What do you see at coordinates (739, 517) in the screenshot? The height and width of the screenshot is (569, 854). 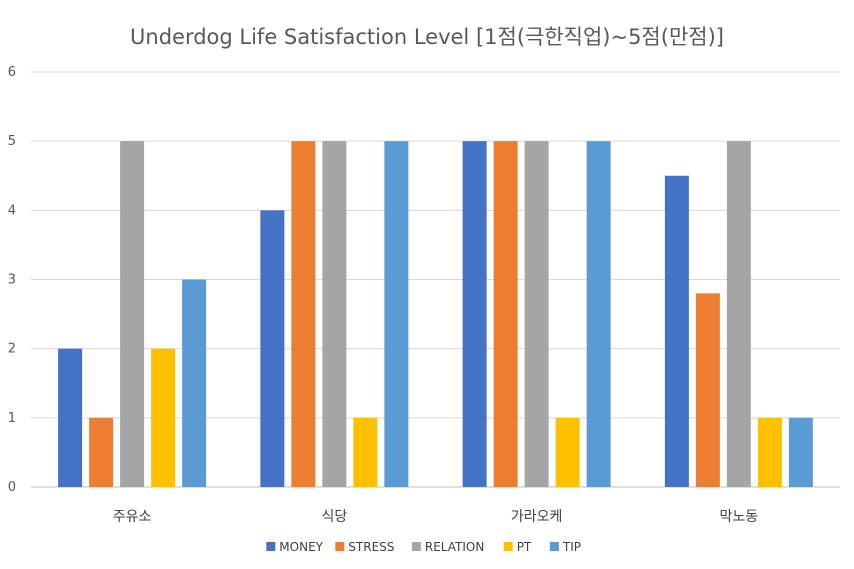 I see `x-category-label: 막노동` at bounding box center [739, 517].